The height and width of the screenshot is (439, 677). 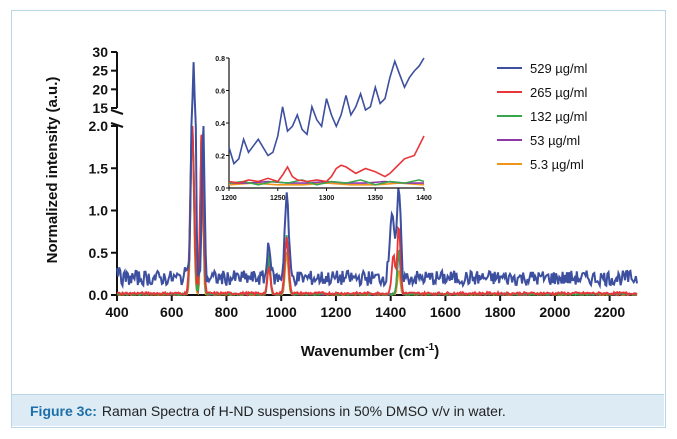 I want to click on inset-background, so click(x=326, y=123).